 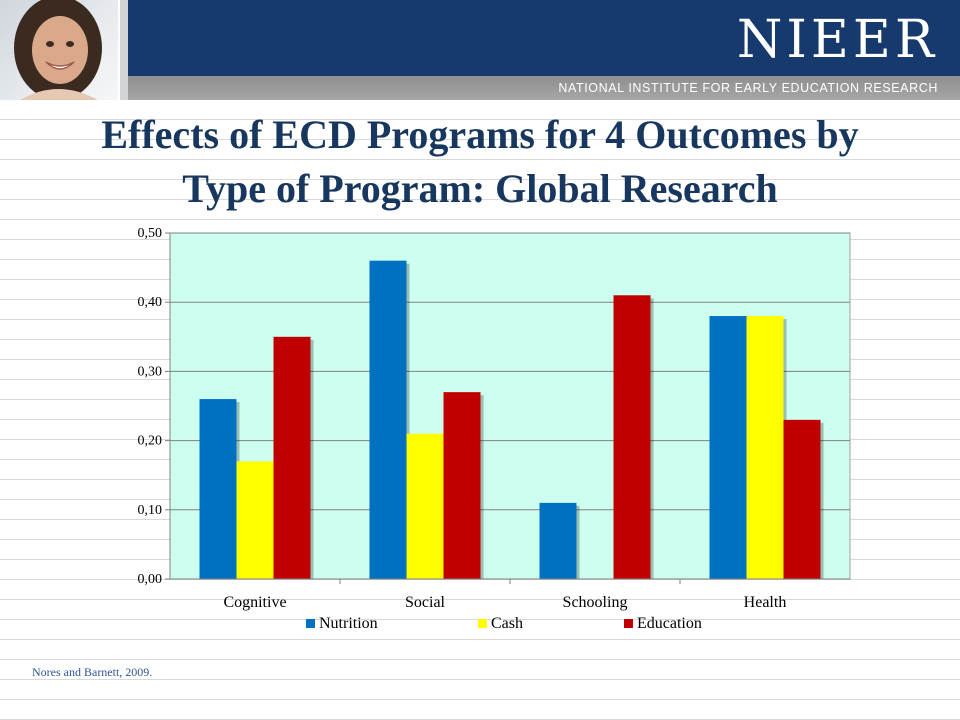 I want to click on bar-nutrition-schooling, so click(x=558, y=540).